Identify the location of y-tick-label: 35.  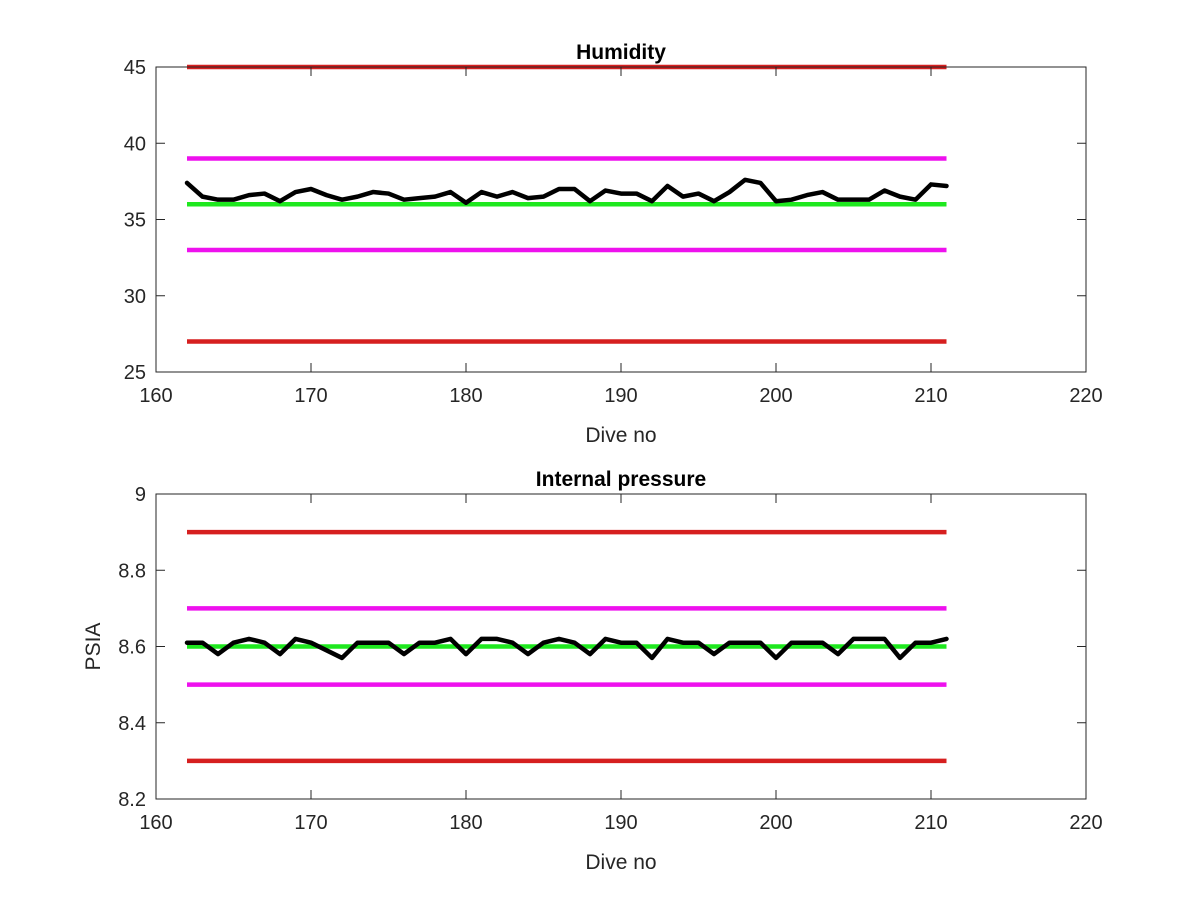
(135, 221).